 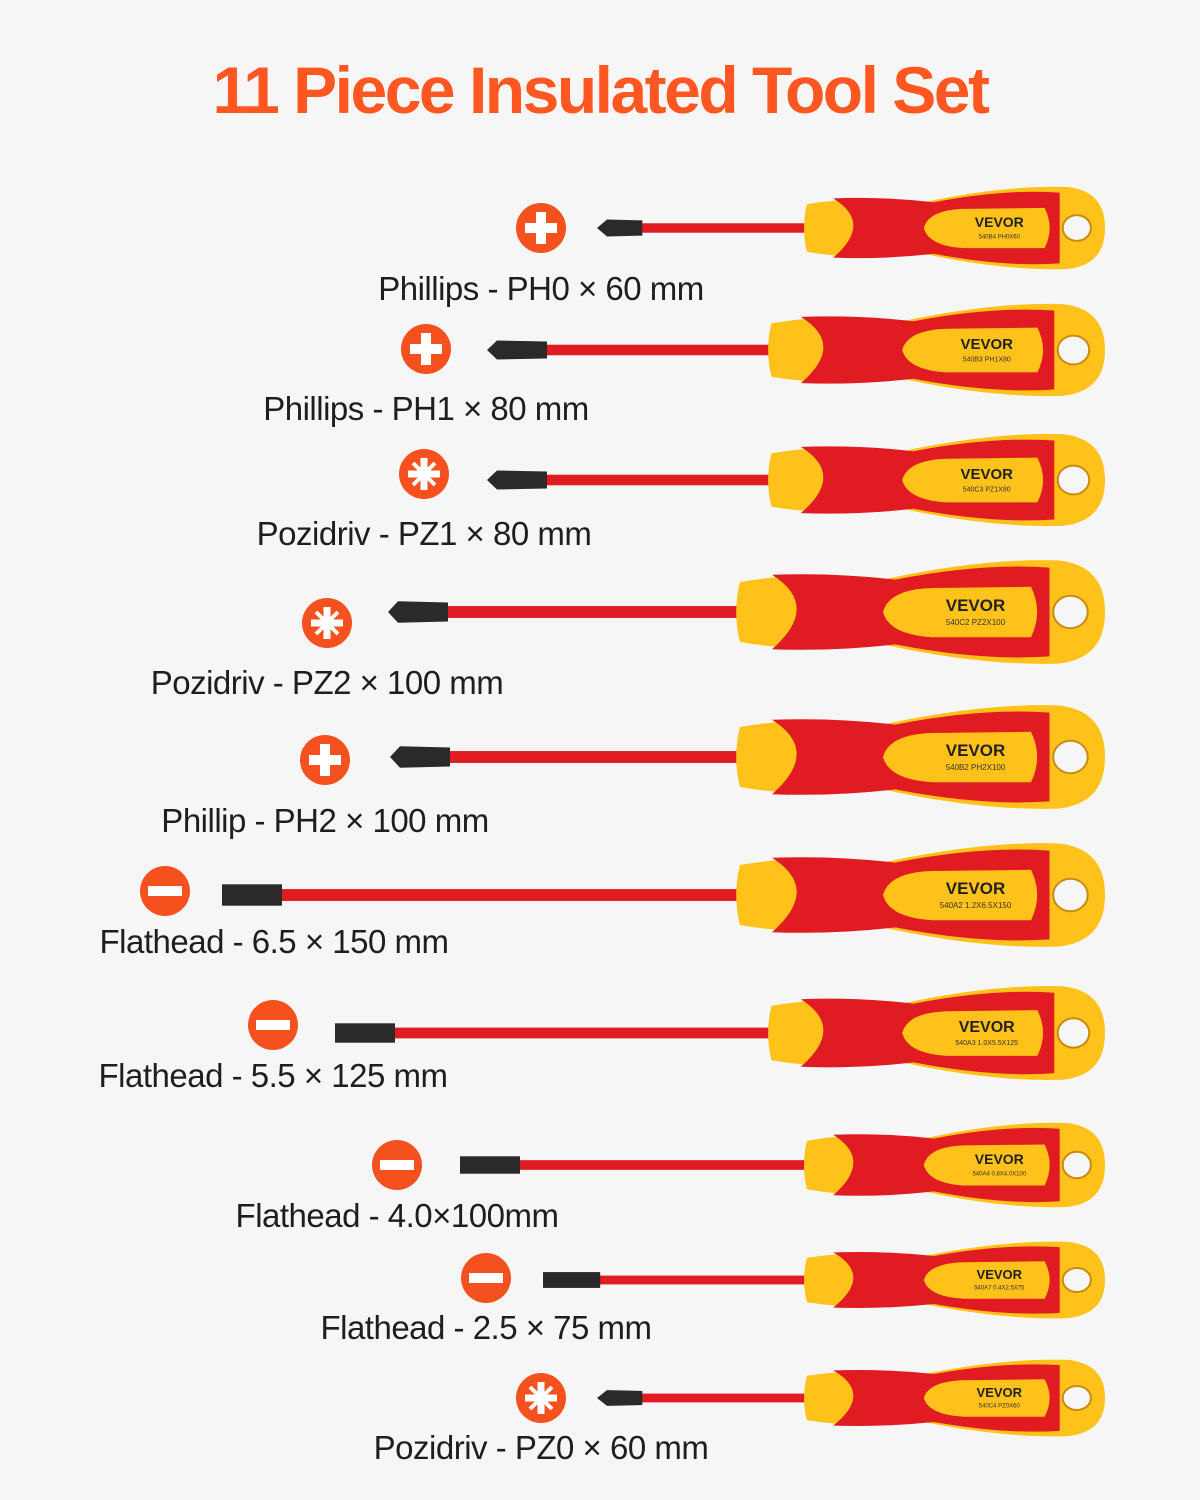 I want to click on screwdriver-image: VEVOR 540A2 1.2X6.5X150, so click(x=663, y=895).